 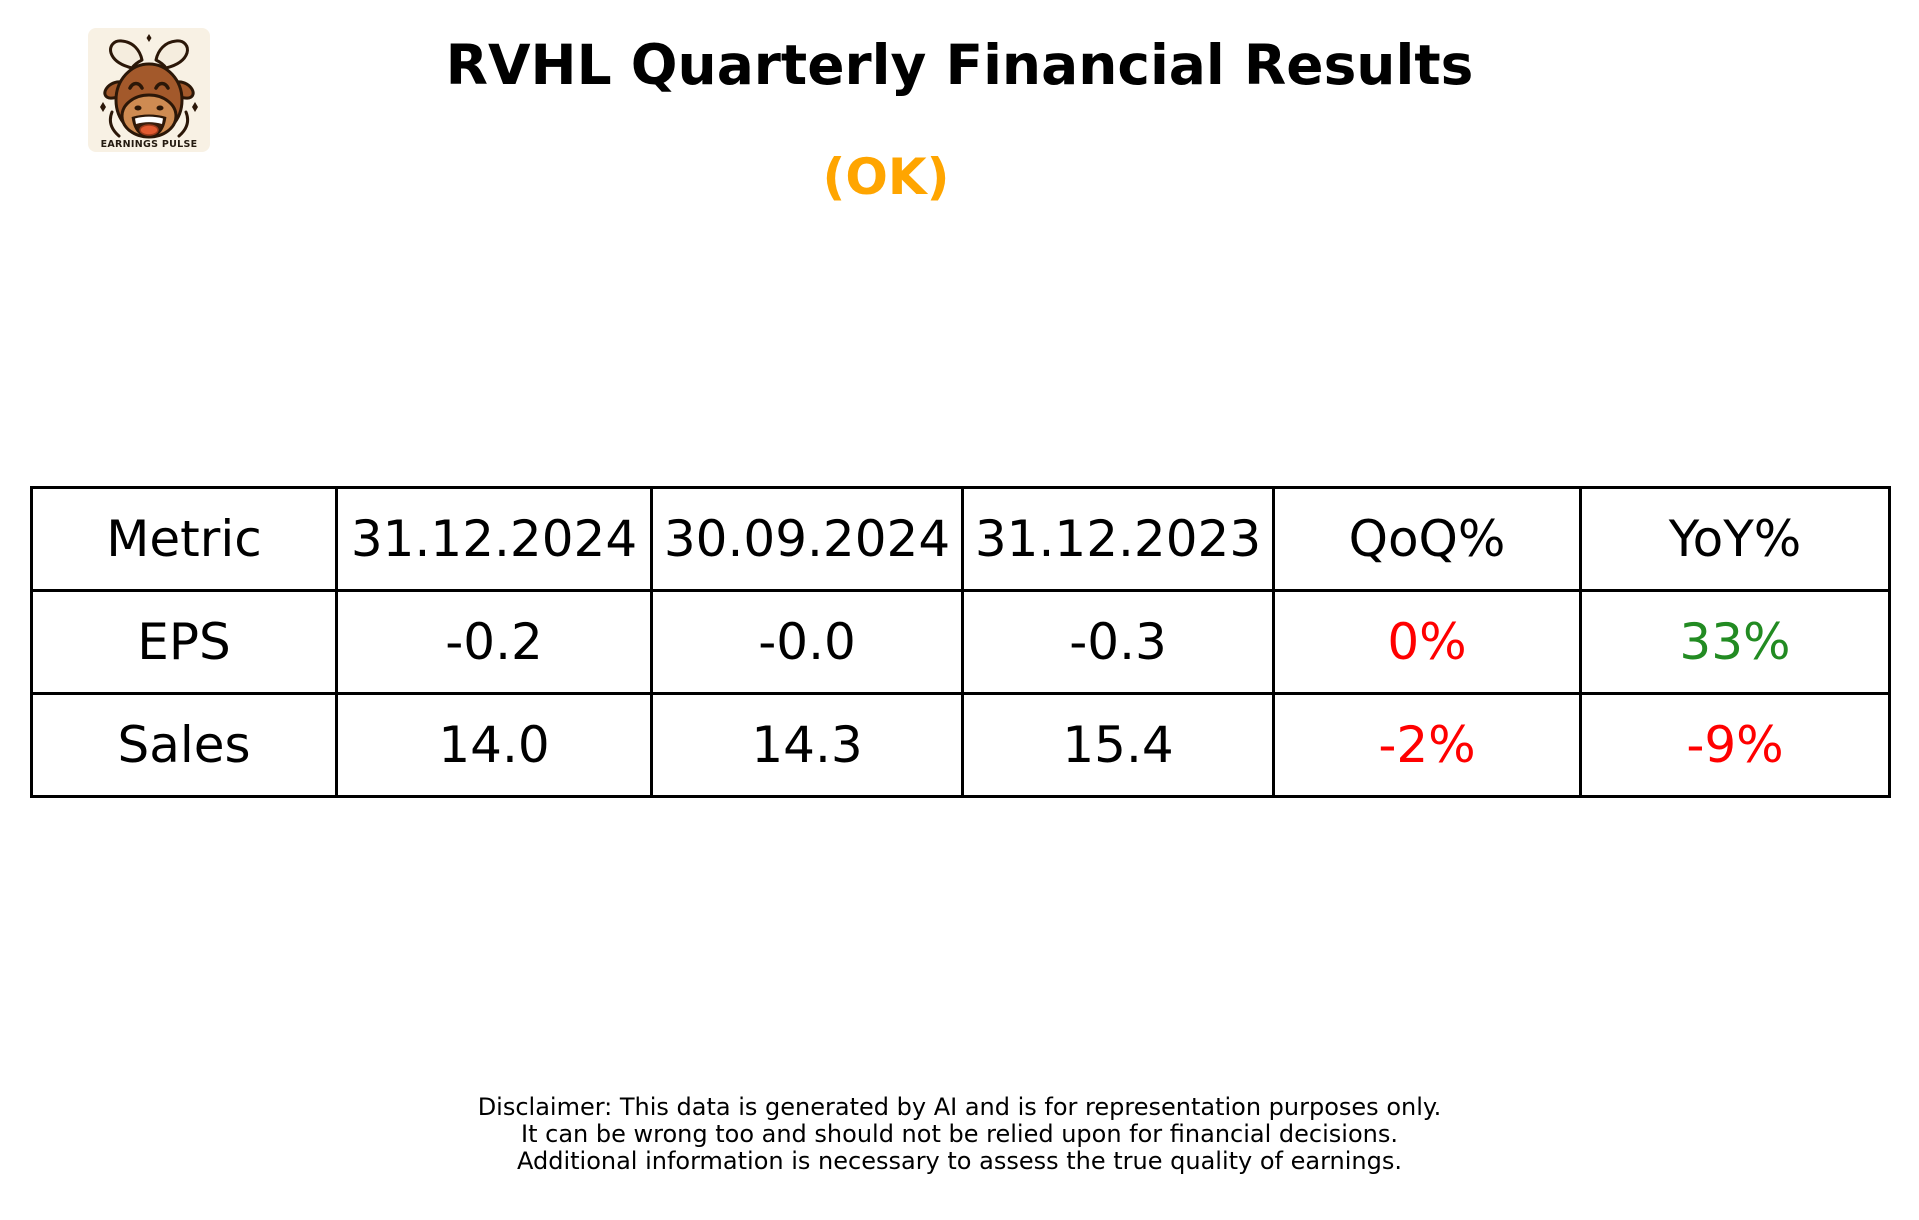 I want to click on status-badge: (OK), so click(x=886, y=177).